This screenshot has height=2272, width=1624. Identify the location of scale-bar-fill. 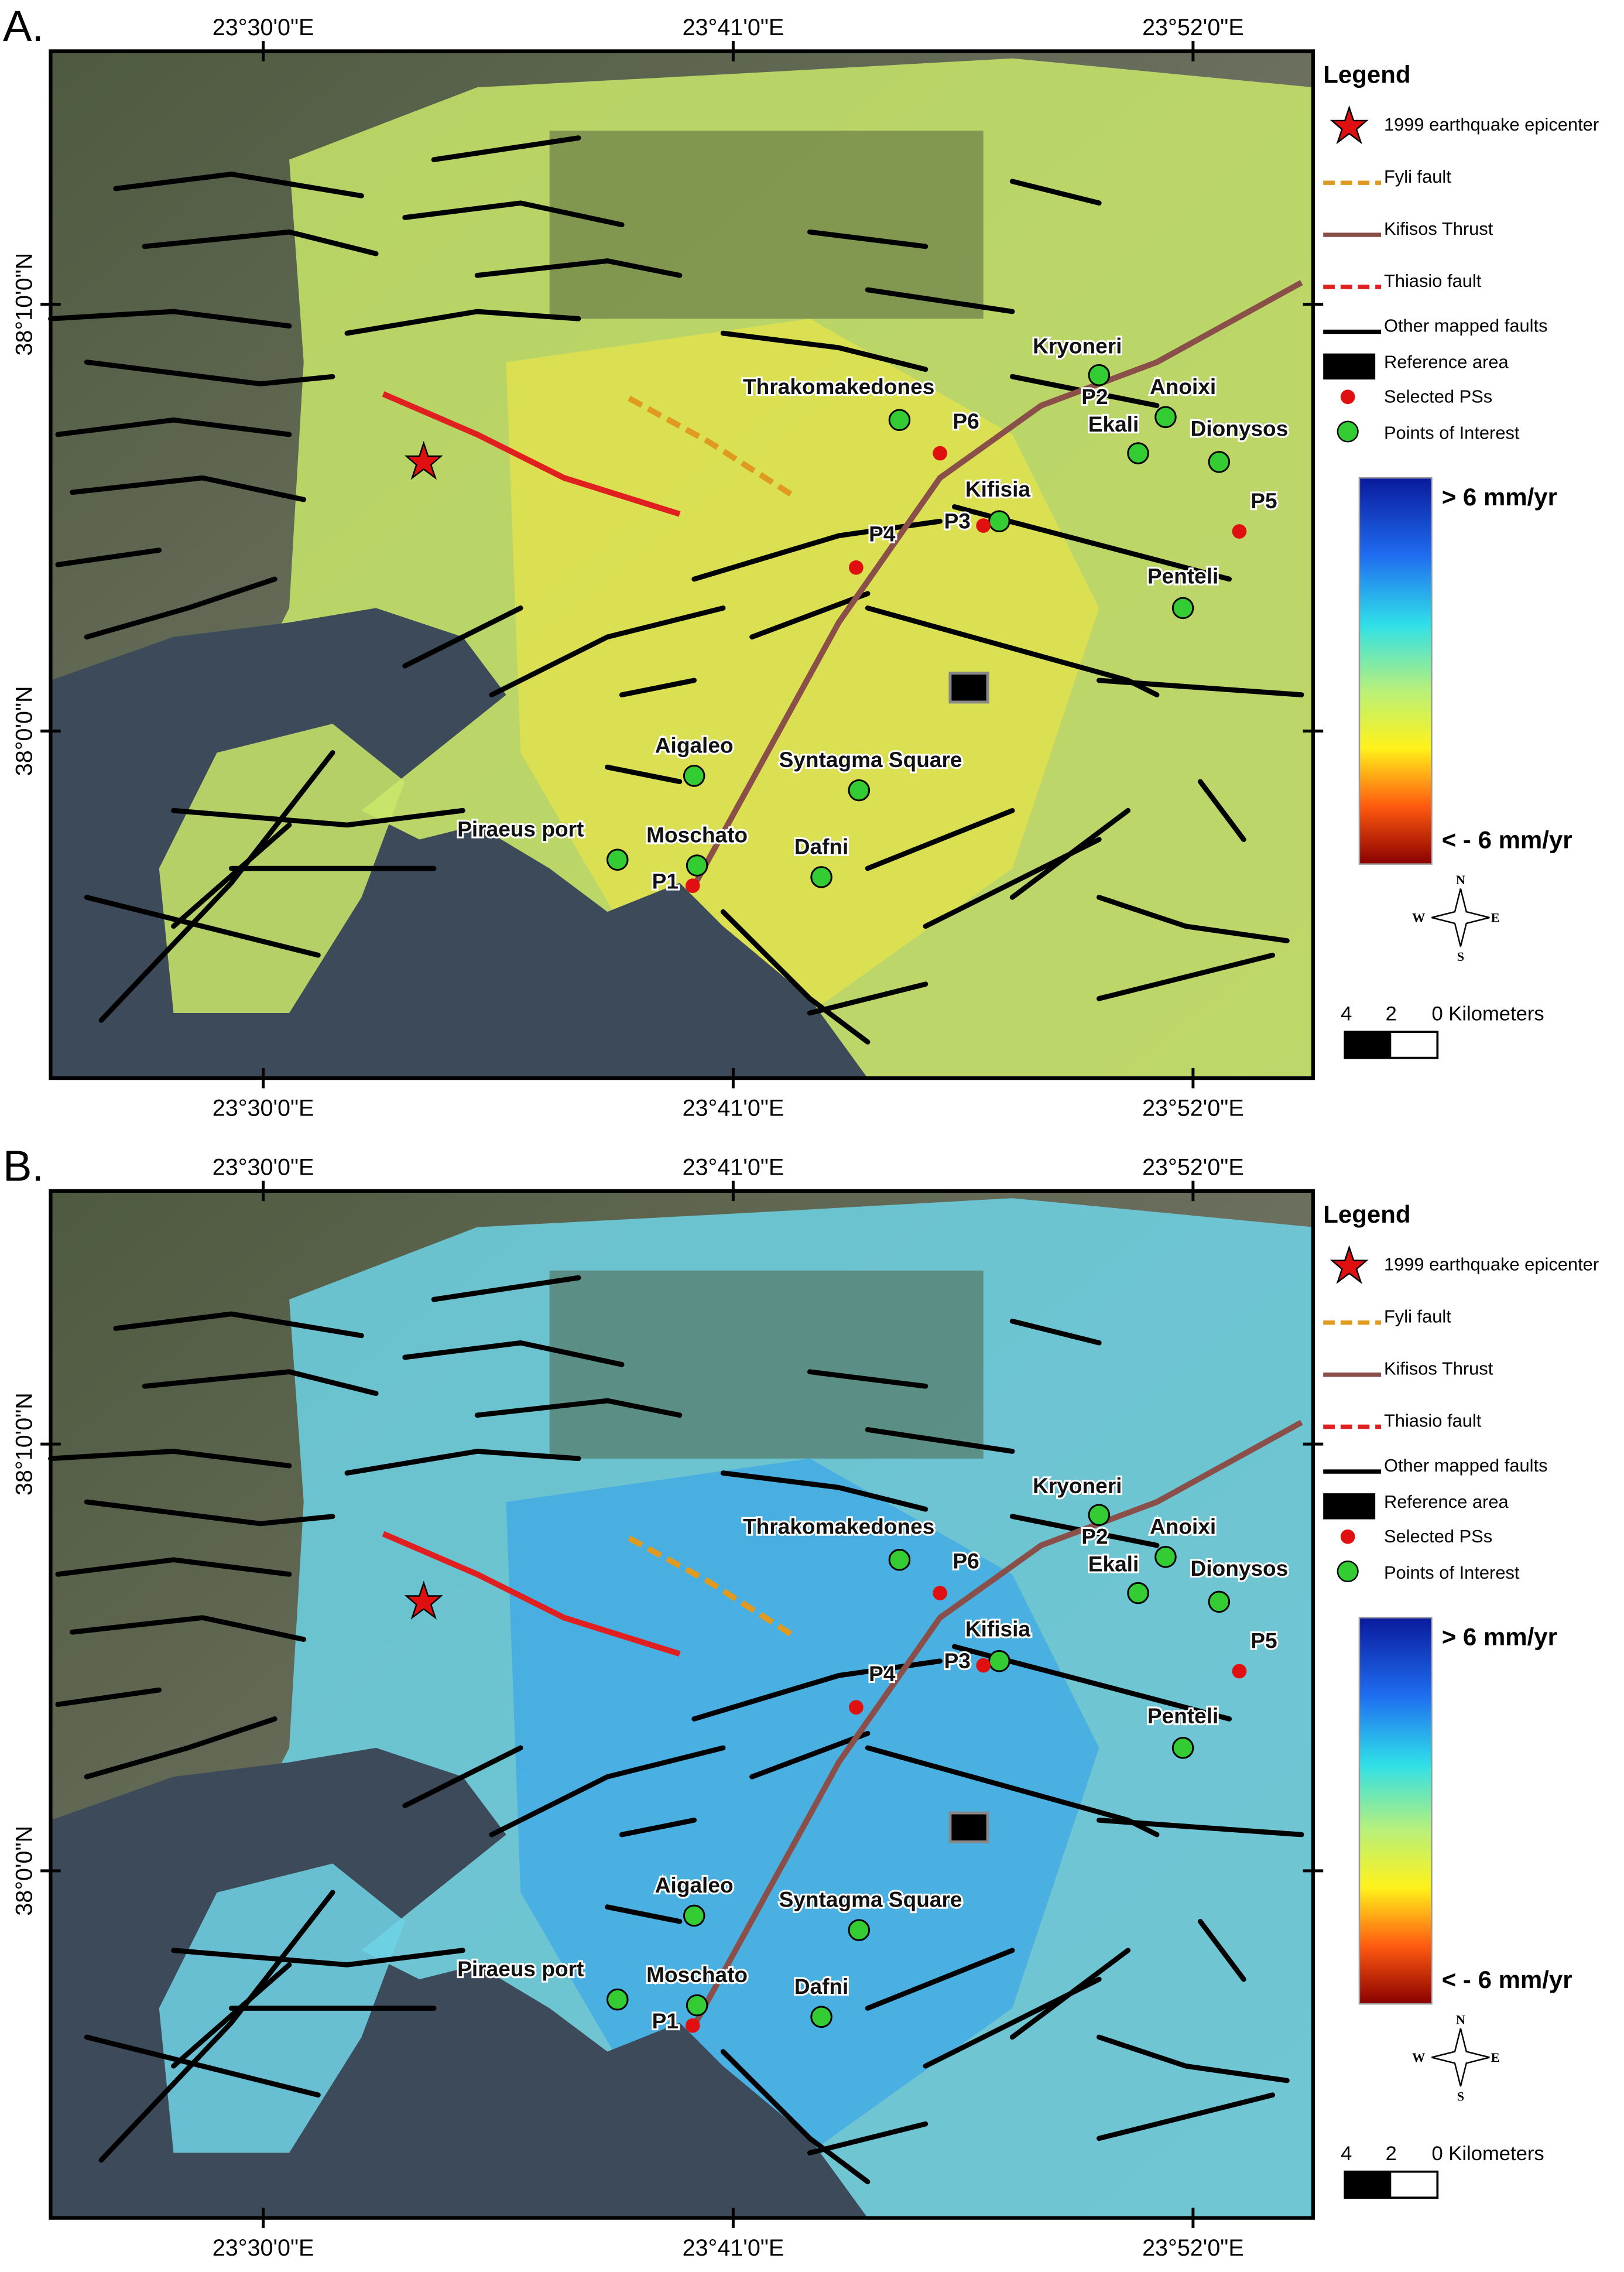
(1368, 2184).